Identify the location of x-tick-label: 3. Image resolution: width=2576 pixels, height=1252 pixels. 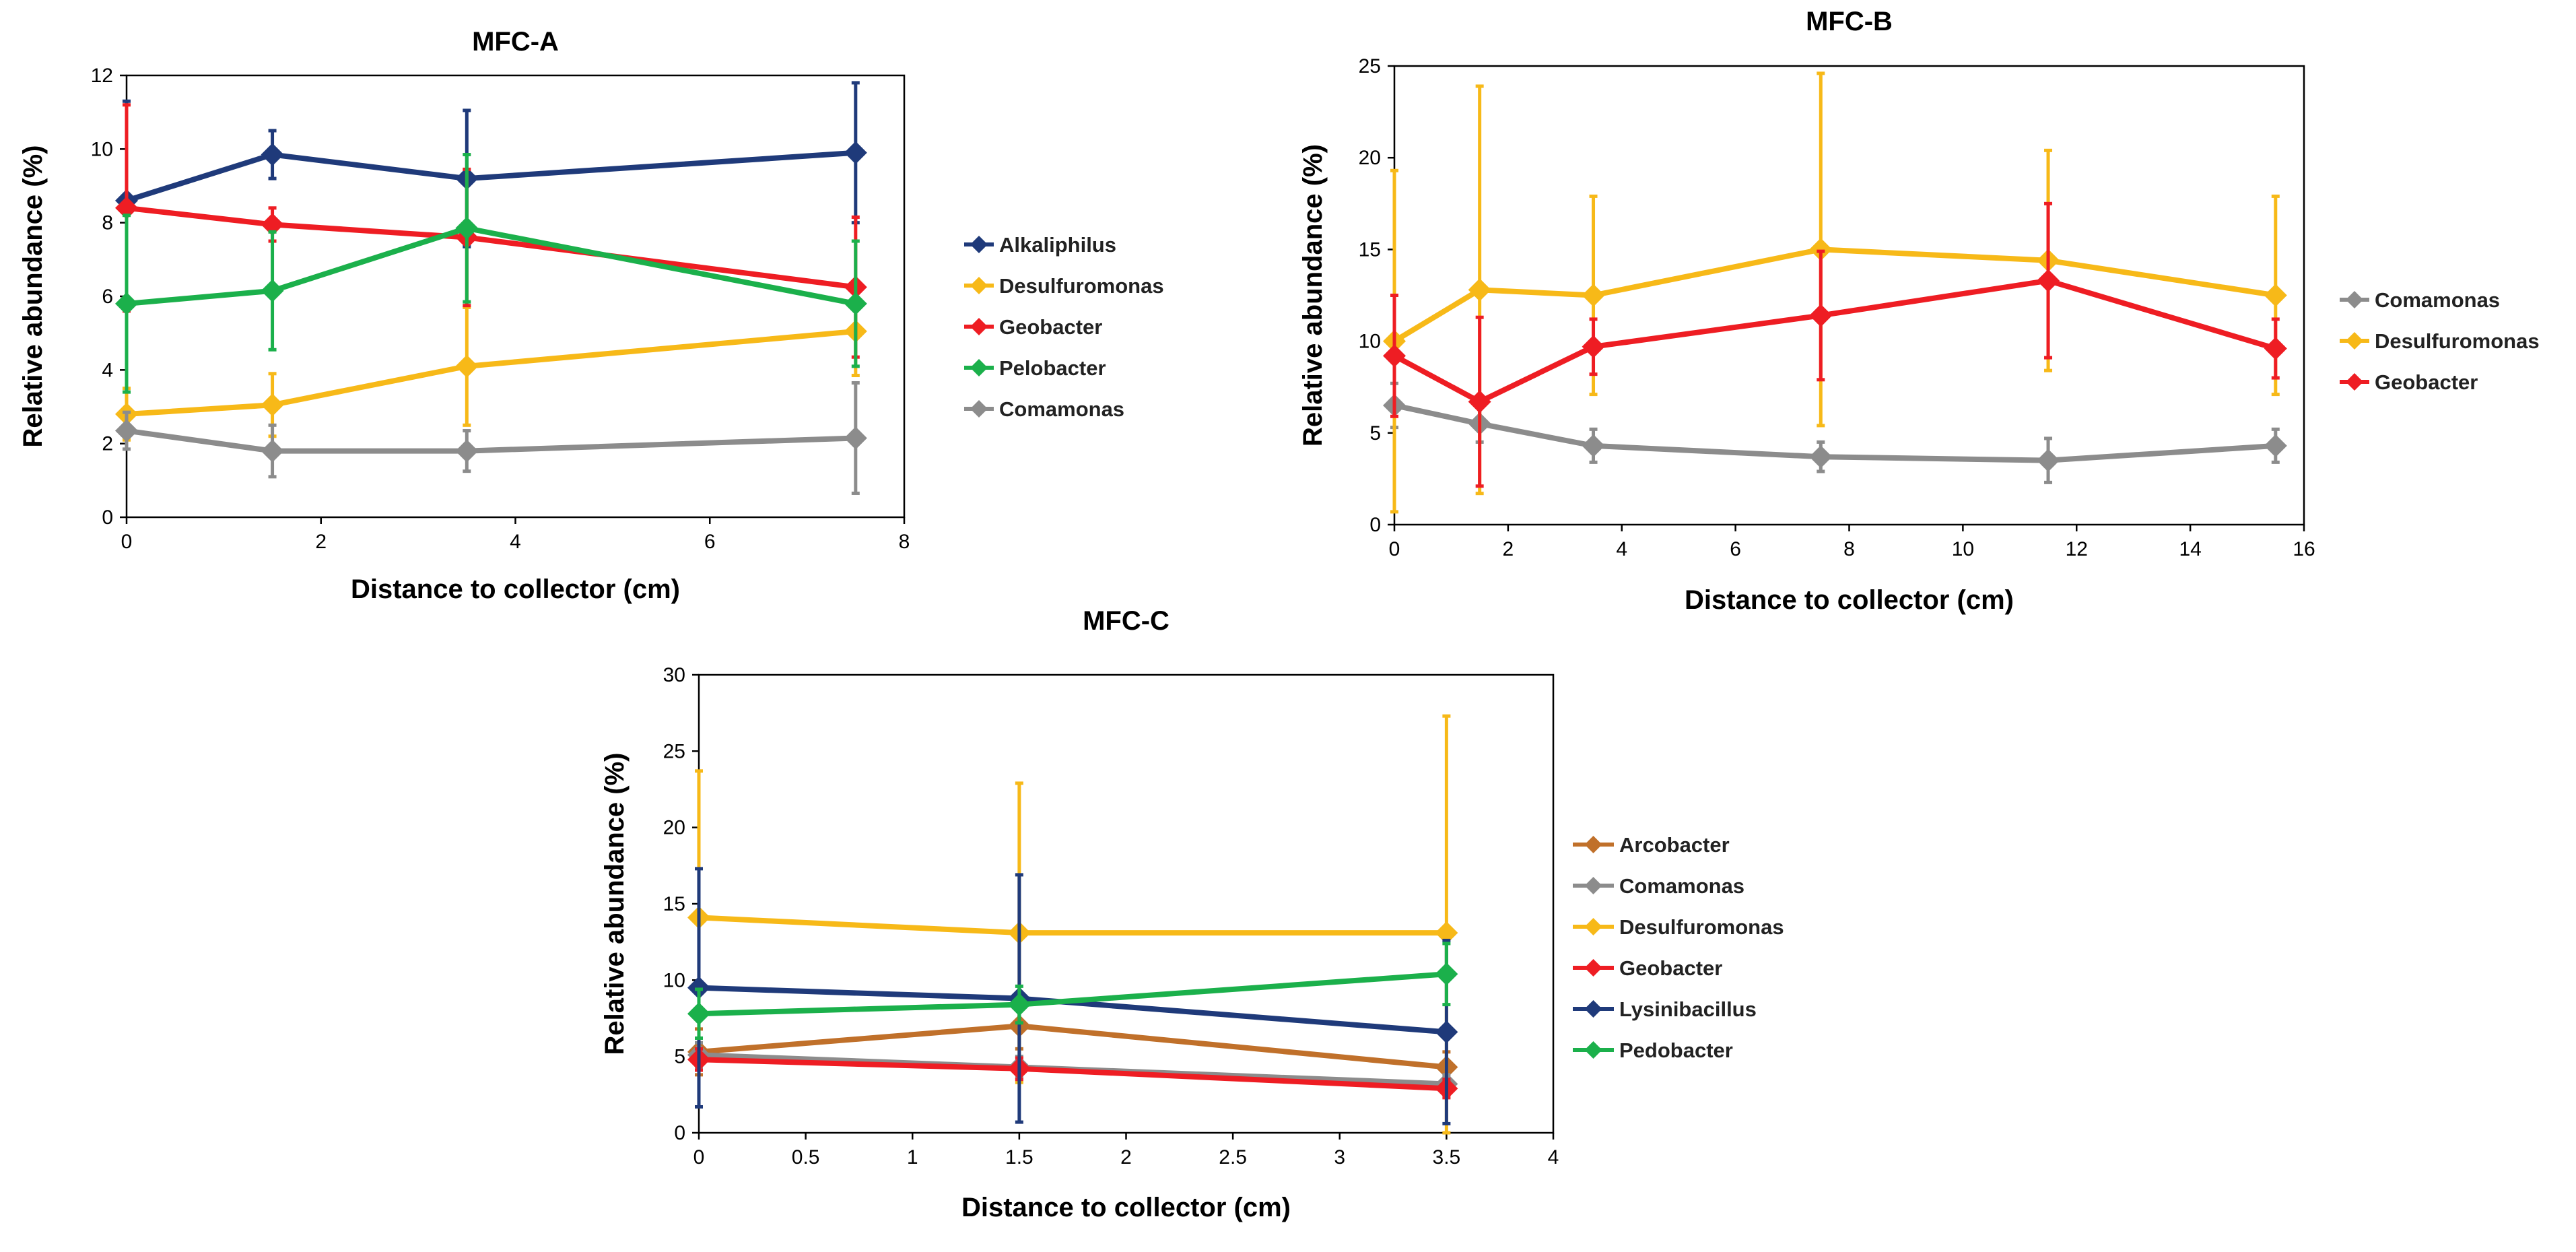
(1339, 1157).